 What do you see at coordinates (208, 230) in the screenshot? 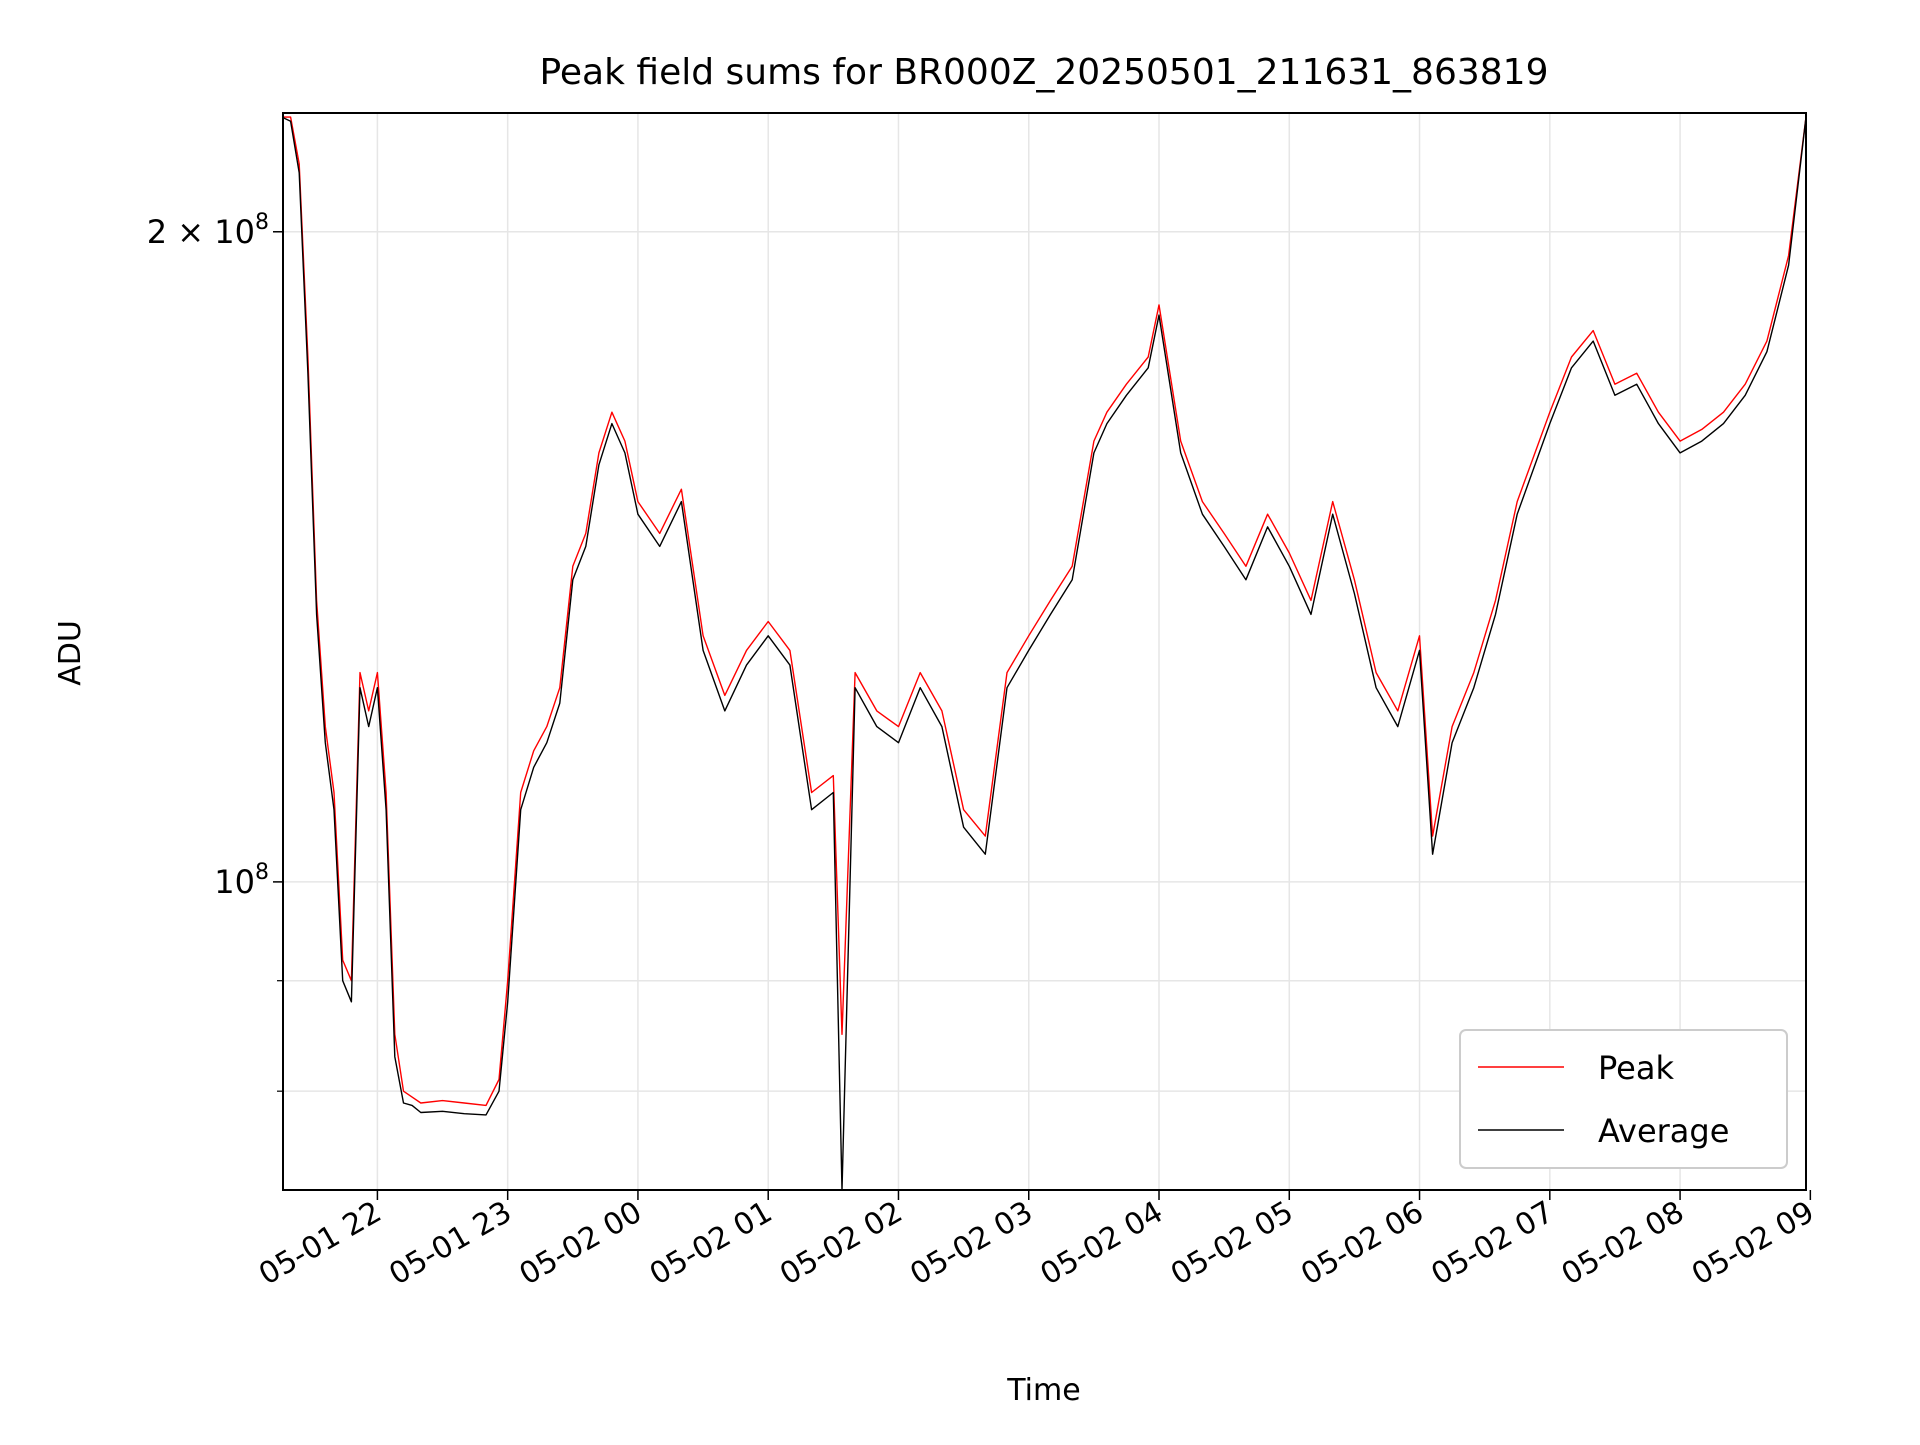
I see `y-tick-label: 2 × 108` at bounding box center [208, 230].